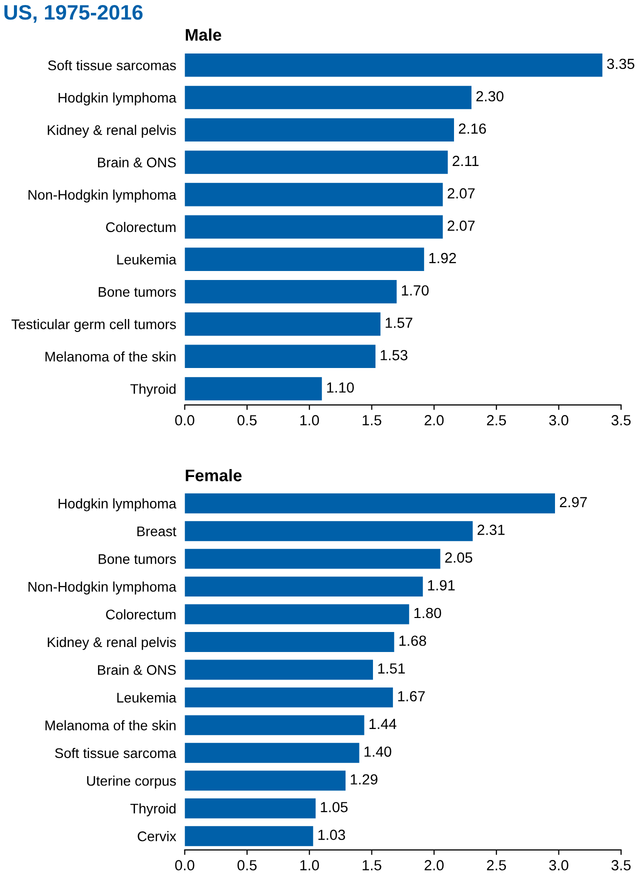 The width and height of the screenshot is (637, 890). What do you see at coordinates (332, 835) in the screenshot?
I see `data-label: 1.03` at bounding box center [332, 835].